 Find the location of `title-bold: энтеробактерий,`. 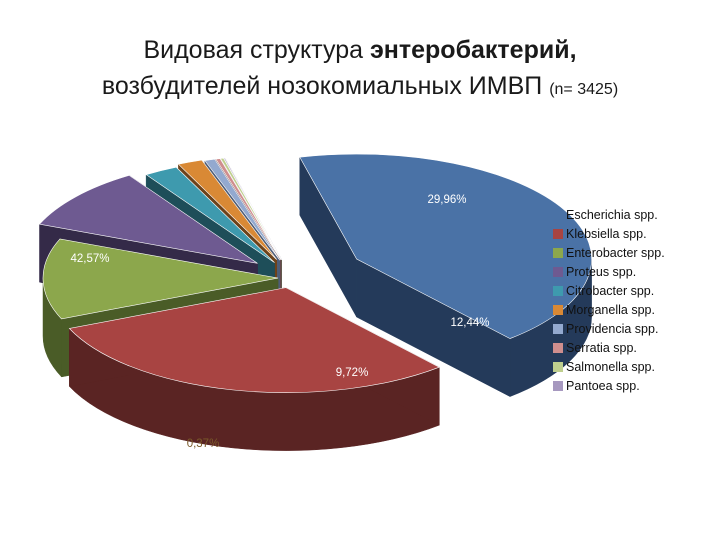

title-bold: энтеробактерий, is located at coordinates (473, 50).